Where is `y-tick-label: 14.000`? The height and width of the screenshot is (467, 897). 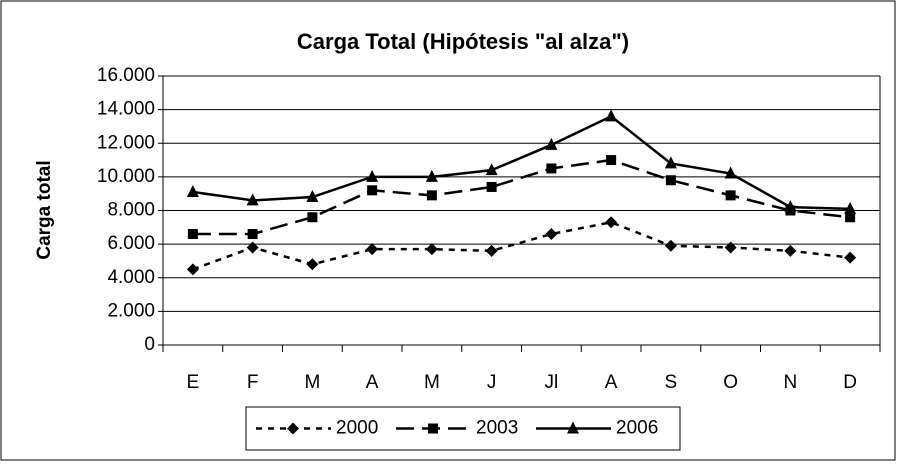
y-tick-label: 14.000 is located at coordinates (126, 109).